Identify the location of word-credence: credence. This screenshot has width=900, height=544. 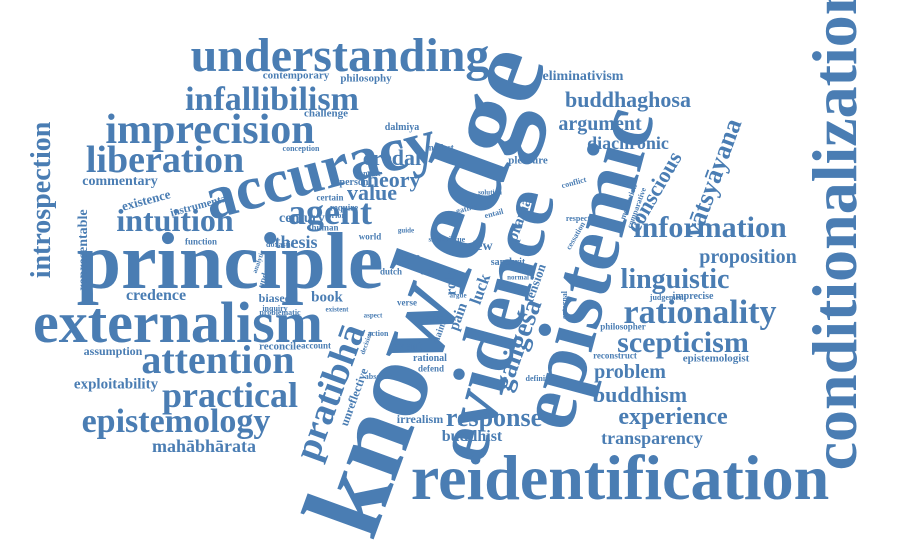
(156, 295).